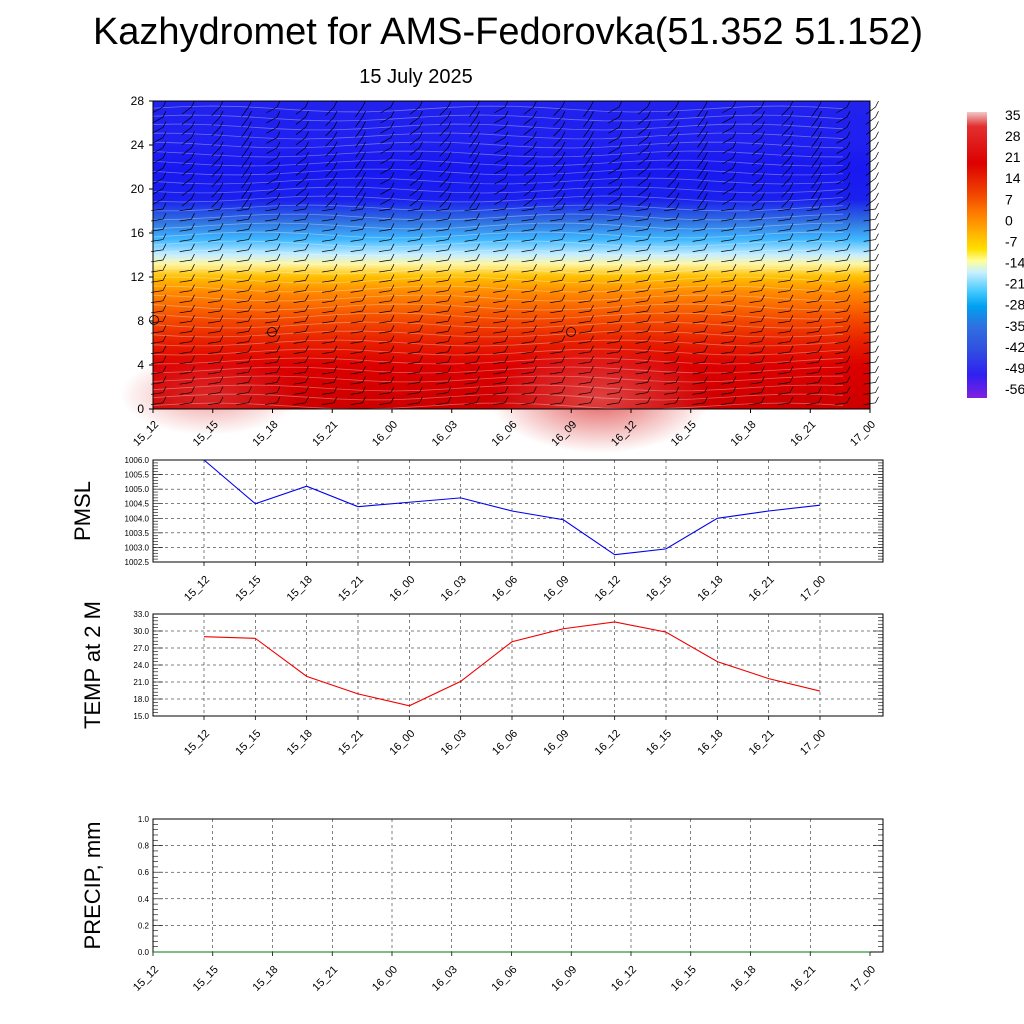 The image size is (1024, 1024). I want to click on colorbar-label: -56, so click(1014, 389).